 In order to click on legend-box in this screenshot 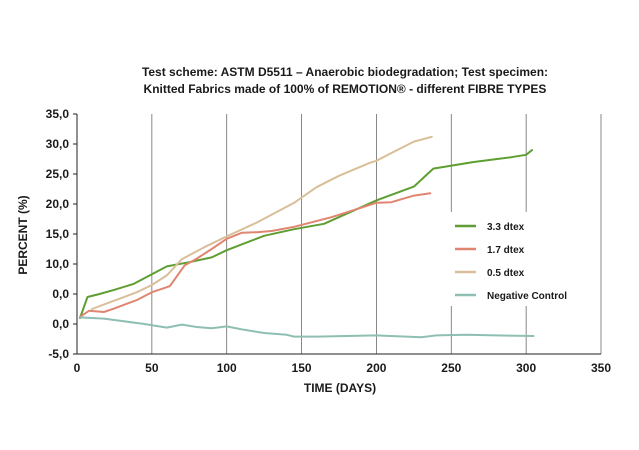, I will do `click(514, 259)`.